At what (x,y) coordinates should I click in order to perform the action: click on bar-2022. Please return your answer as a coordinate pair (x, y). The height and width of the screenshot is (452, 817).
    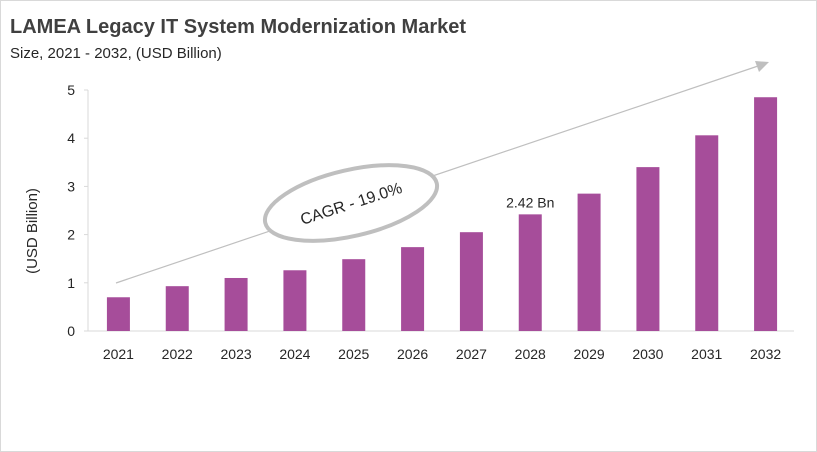
    Looking at the image, I should click on (177, 308).